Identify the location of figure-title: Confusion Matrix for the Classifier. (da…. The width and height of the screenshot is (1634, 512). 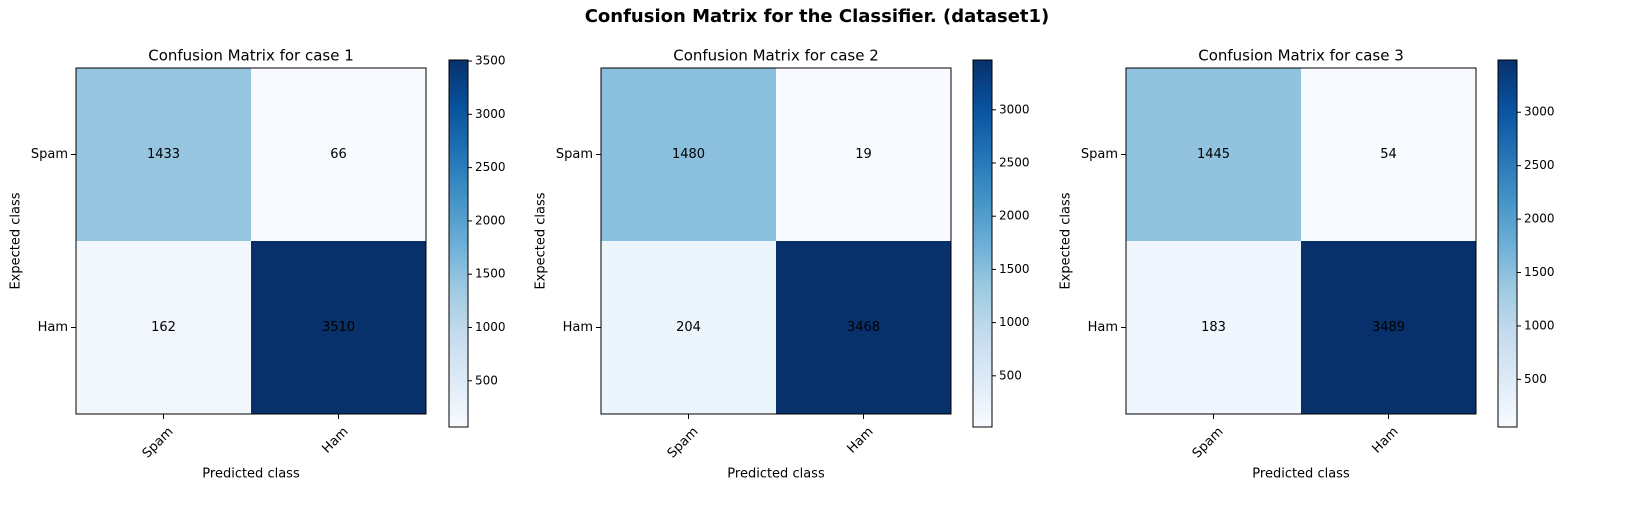
(817, 16).